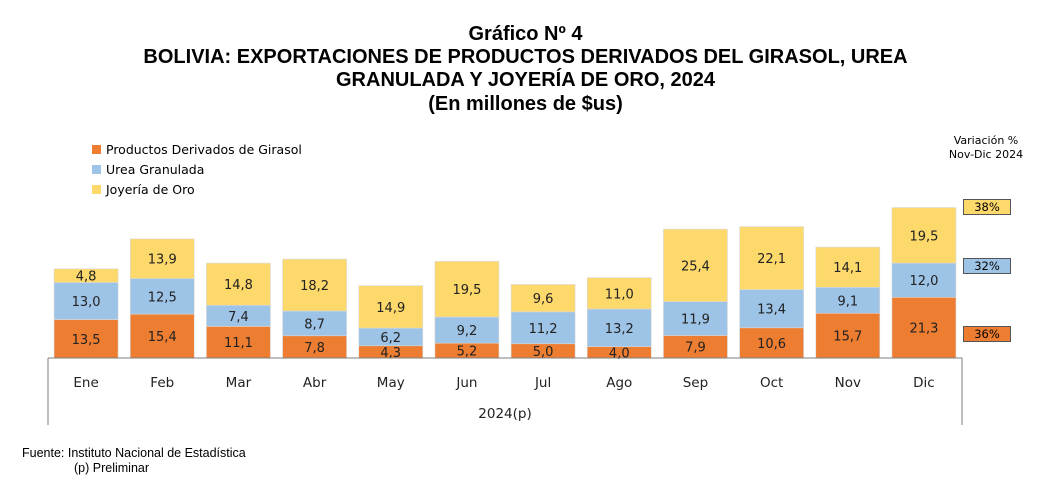 Image resolution: width=1051 pixels, height=500 pixels. Describe the element at coordinates (924, 383) in the screenshot. I see `x-tick-label: Dic` at that location.